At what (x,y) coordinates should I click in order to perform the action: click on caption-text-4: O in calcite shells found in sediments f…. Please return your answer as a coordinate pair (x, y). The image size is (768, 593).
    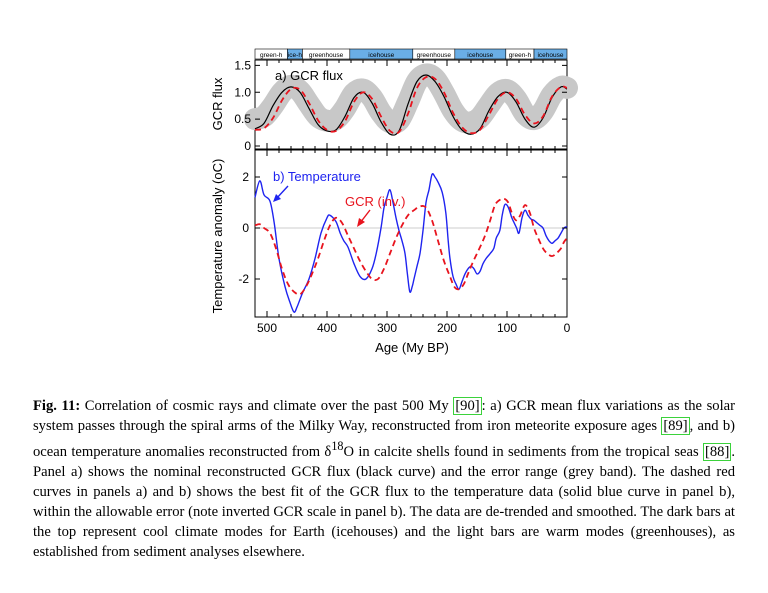
    Looking at the image, I should click on (523, 451).